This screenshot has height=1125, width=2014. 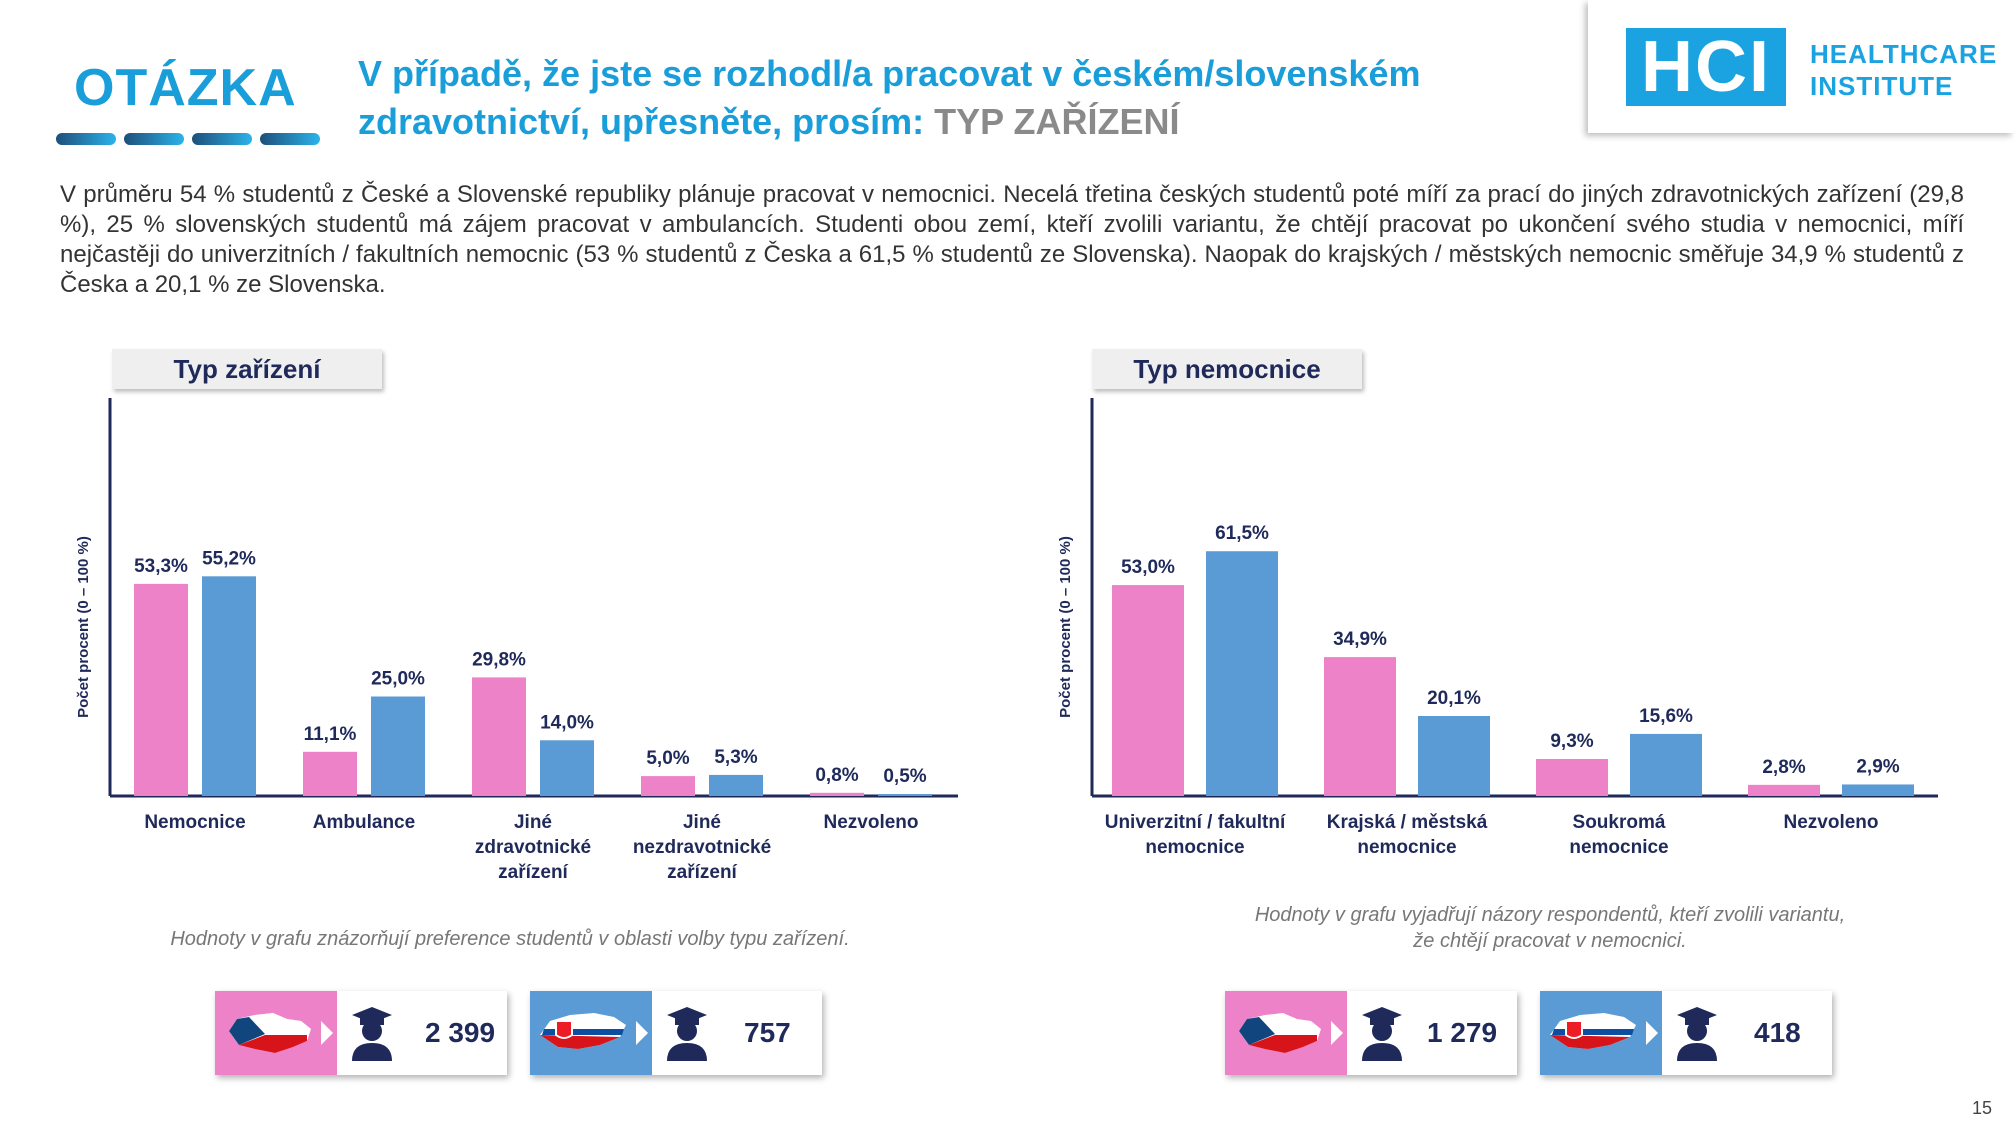 I want to click on logo-mark: HCI, so click(x=1706, y=67).